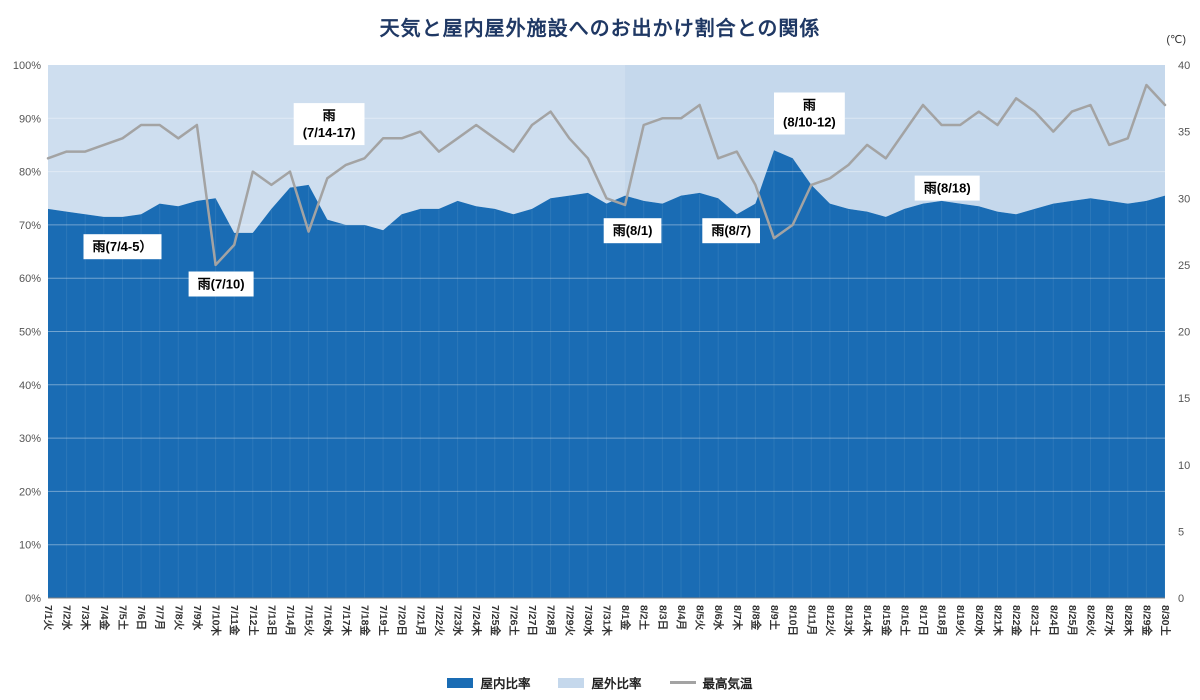  I want to click on x-axis-label: 8/10日, so click(793, 620).